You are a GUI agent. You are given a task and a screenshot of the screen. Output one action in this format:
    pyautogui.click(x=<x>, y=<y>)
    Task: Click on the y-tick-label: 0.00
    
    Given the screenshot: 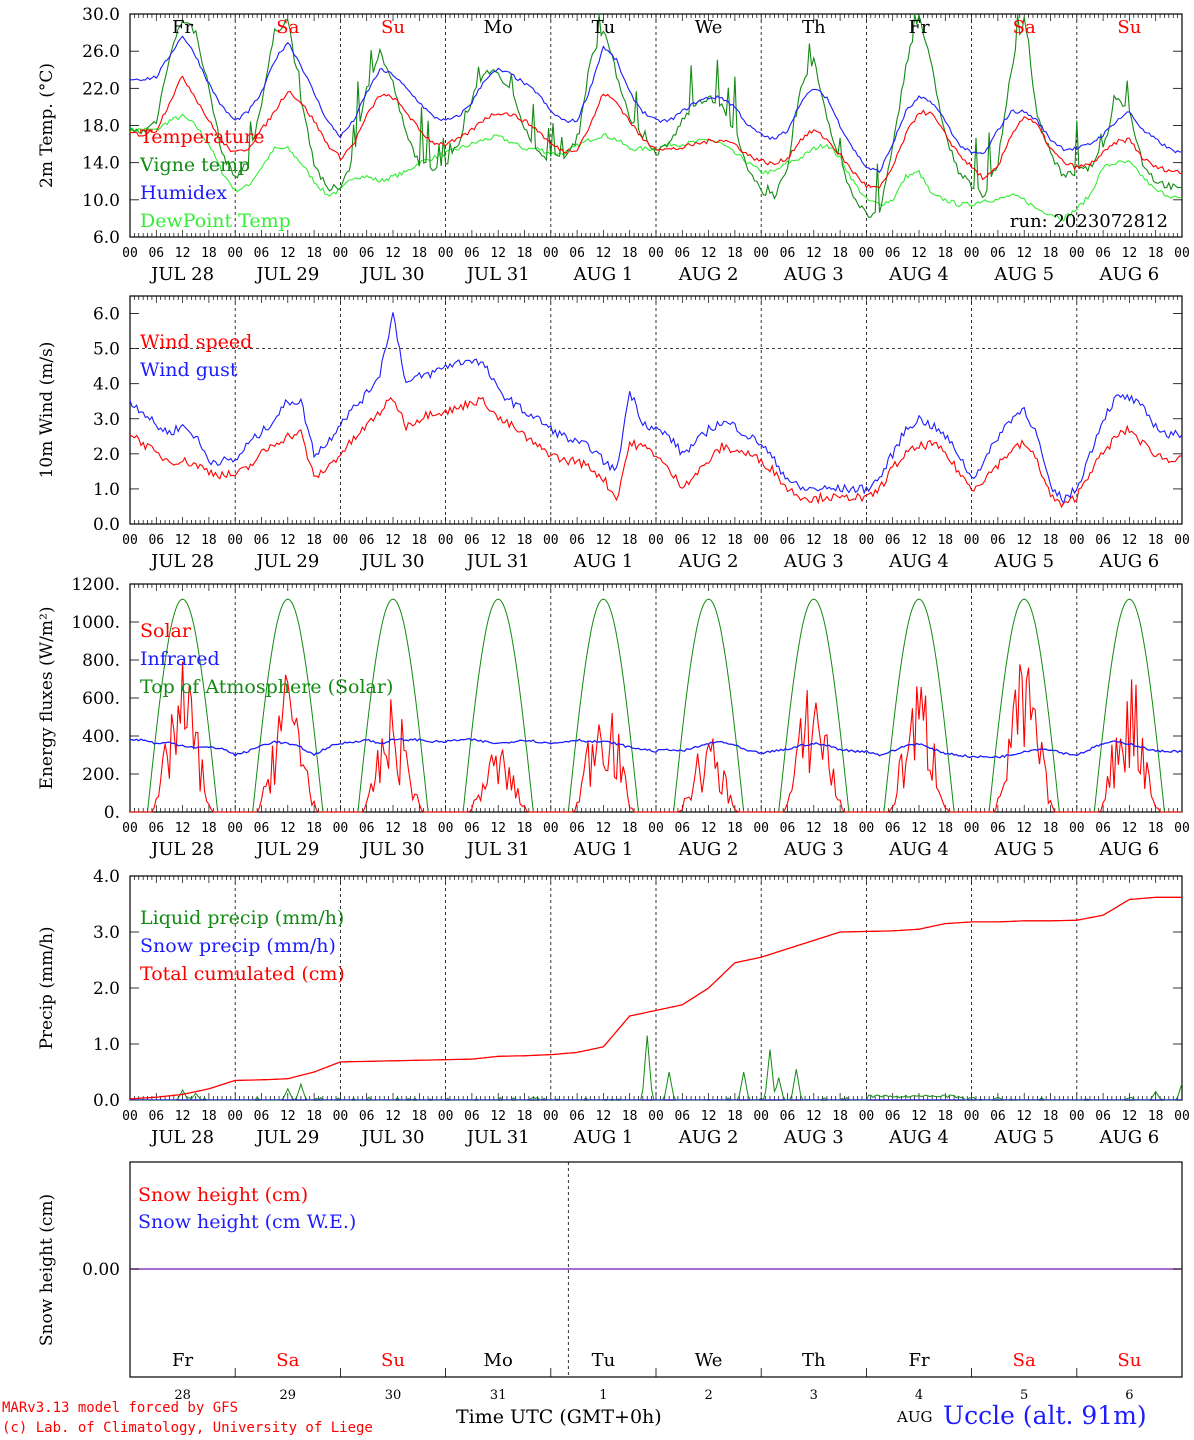 What is the action you would take?
    pyautogui.click(x=101, y=1270)
    